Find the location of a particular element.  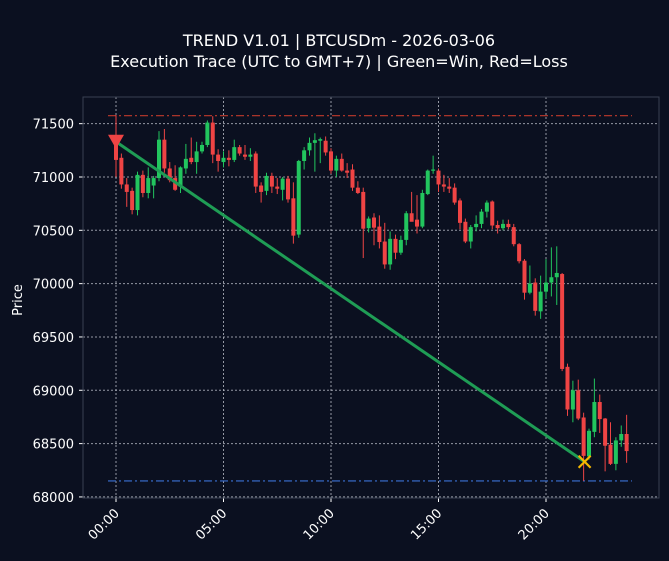

y-axis-ticks: 68000 68500 69000 69500 70000 70500 71000 71500 is located at coordinates (58, 312).